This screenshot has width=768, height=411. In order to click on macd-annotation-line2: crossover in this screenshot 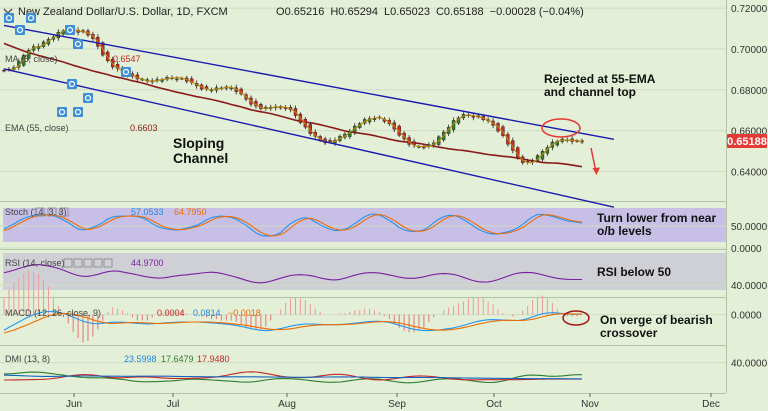, I will do `click(629, 333)`.